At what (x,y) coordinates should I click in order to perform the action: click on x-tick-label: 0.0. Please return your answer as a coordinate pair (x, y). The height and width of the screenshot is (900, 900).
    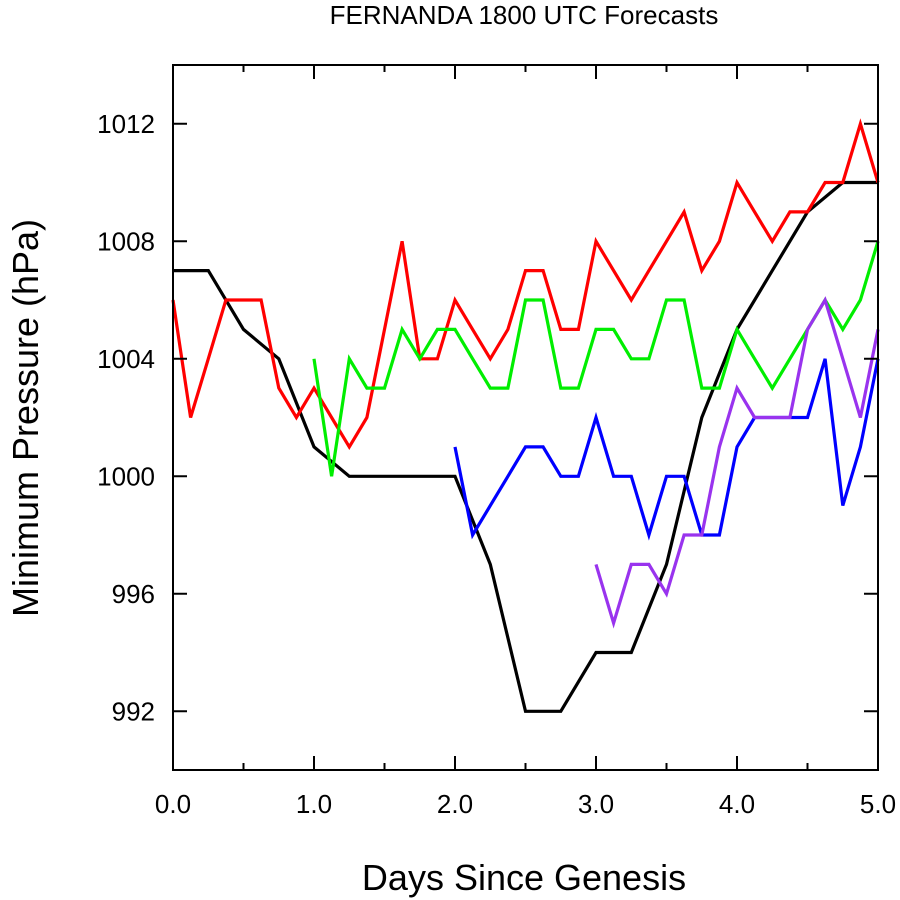
    Looking at the image, I should click on (173, 804).